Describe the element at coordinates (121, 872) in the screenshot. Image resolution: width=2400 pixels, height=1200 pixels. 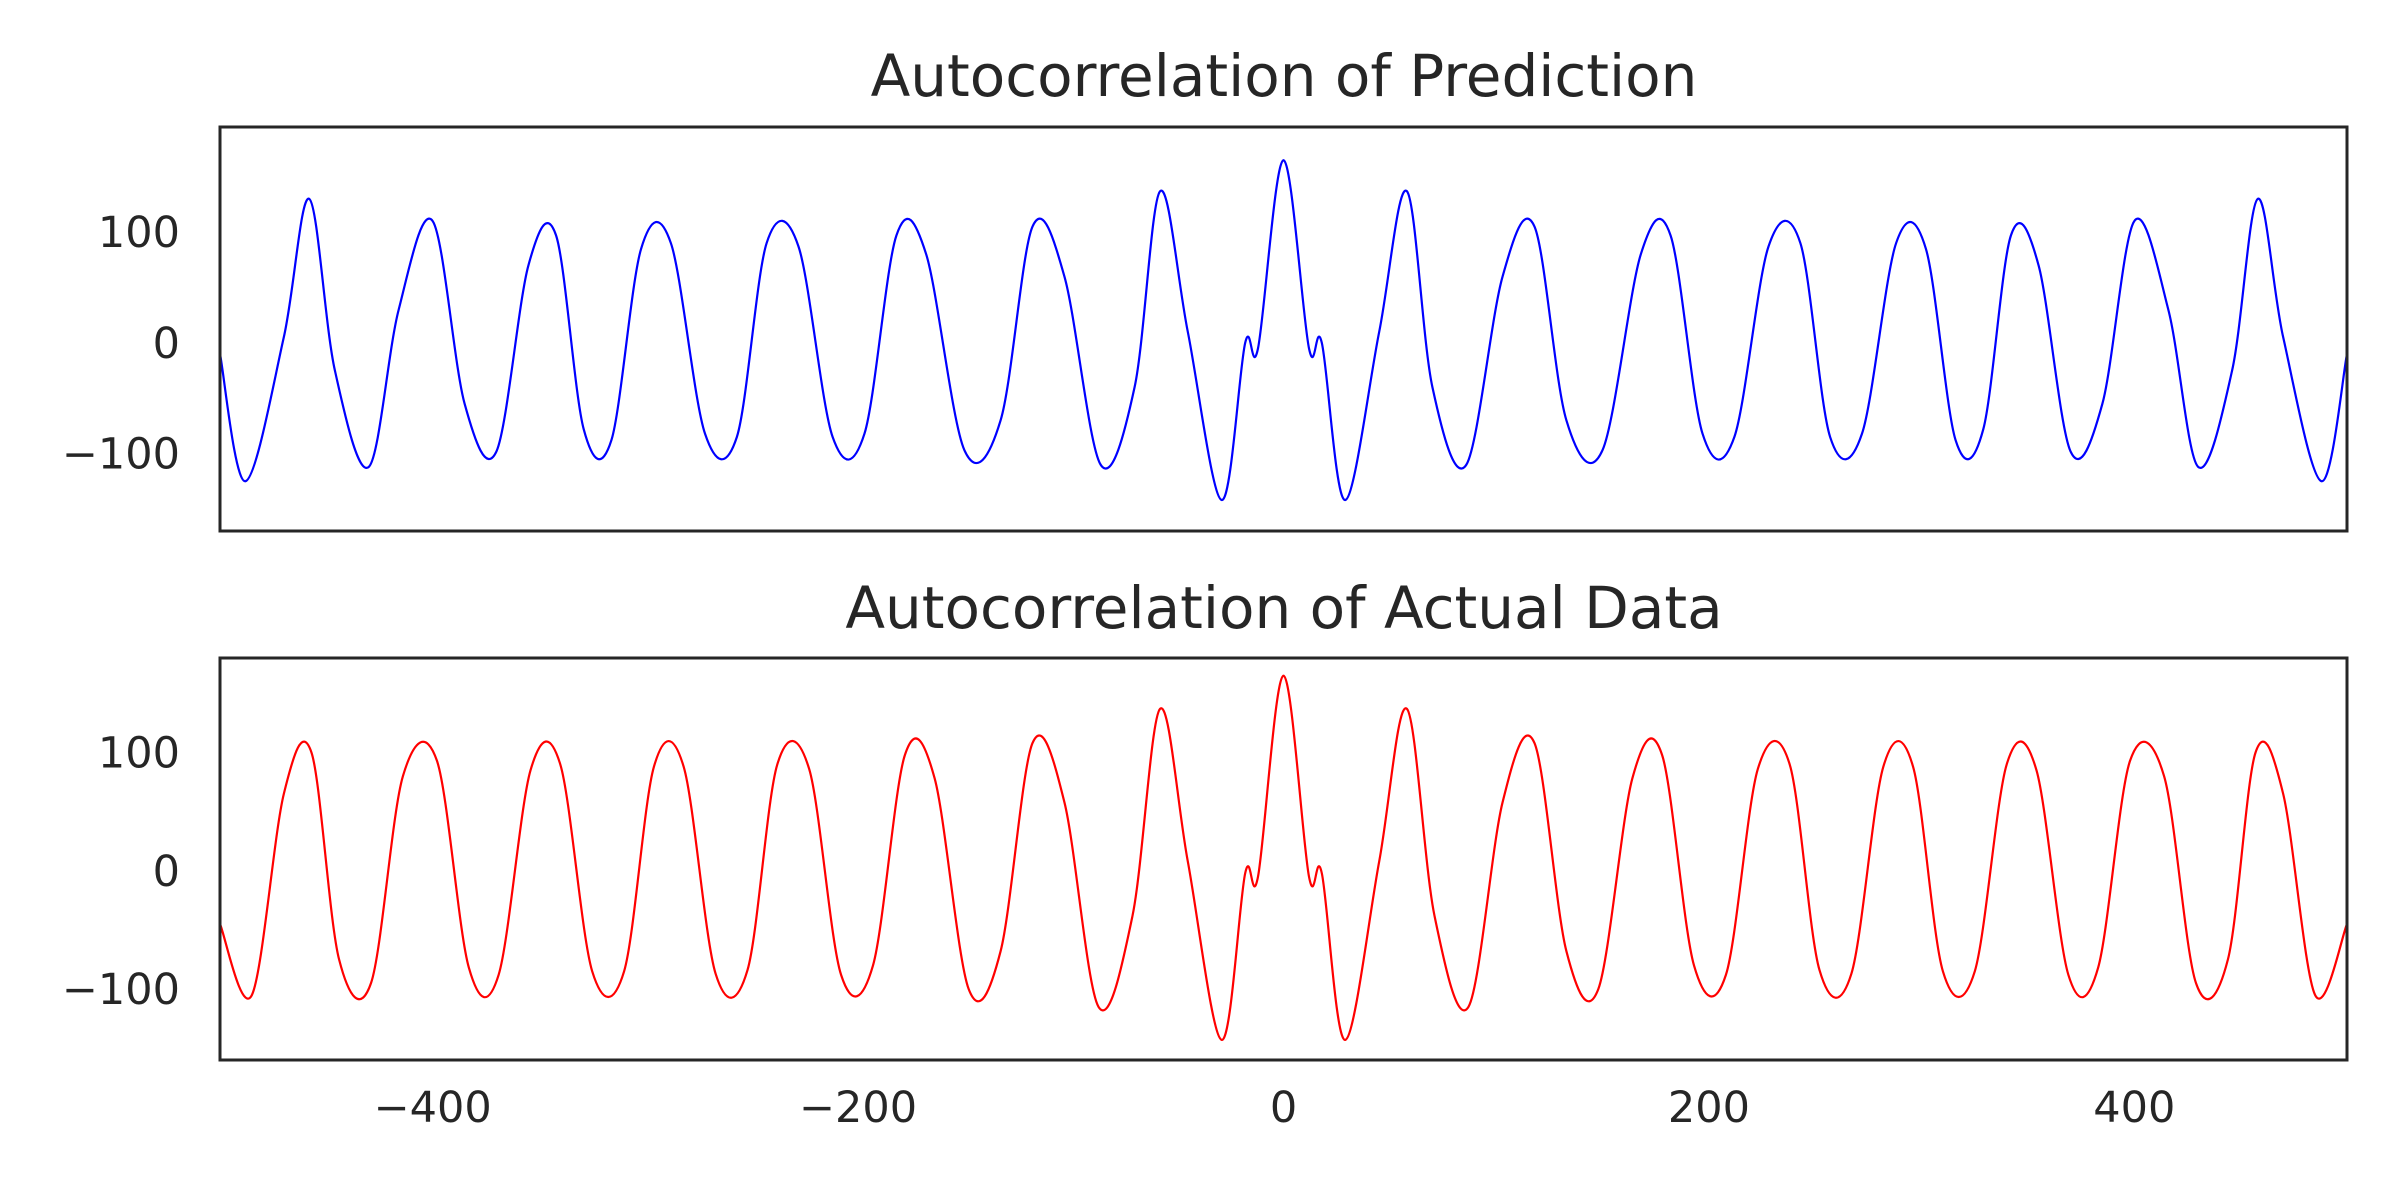
I see `actual-y-tick-labels: −100 0 100` at that location.